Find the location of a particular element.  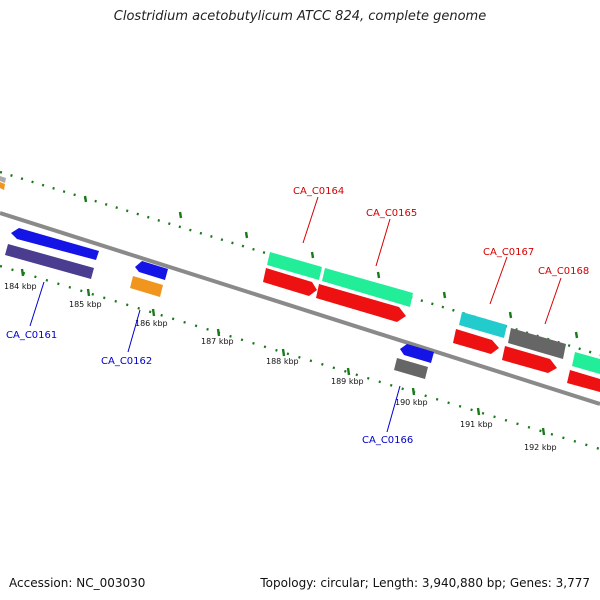

gene-label-forward: CA_C0165 is located at coordinates (391, 213).